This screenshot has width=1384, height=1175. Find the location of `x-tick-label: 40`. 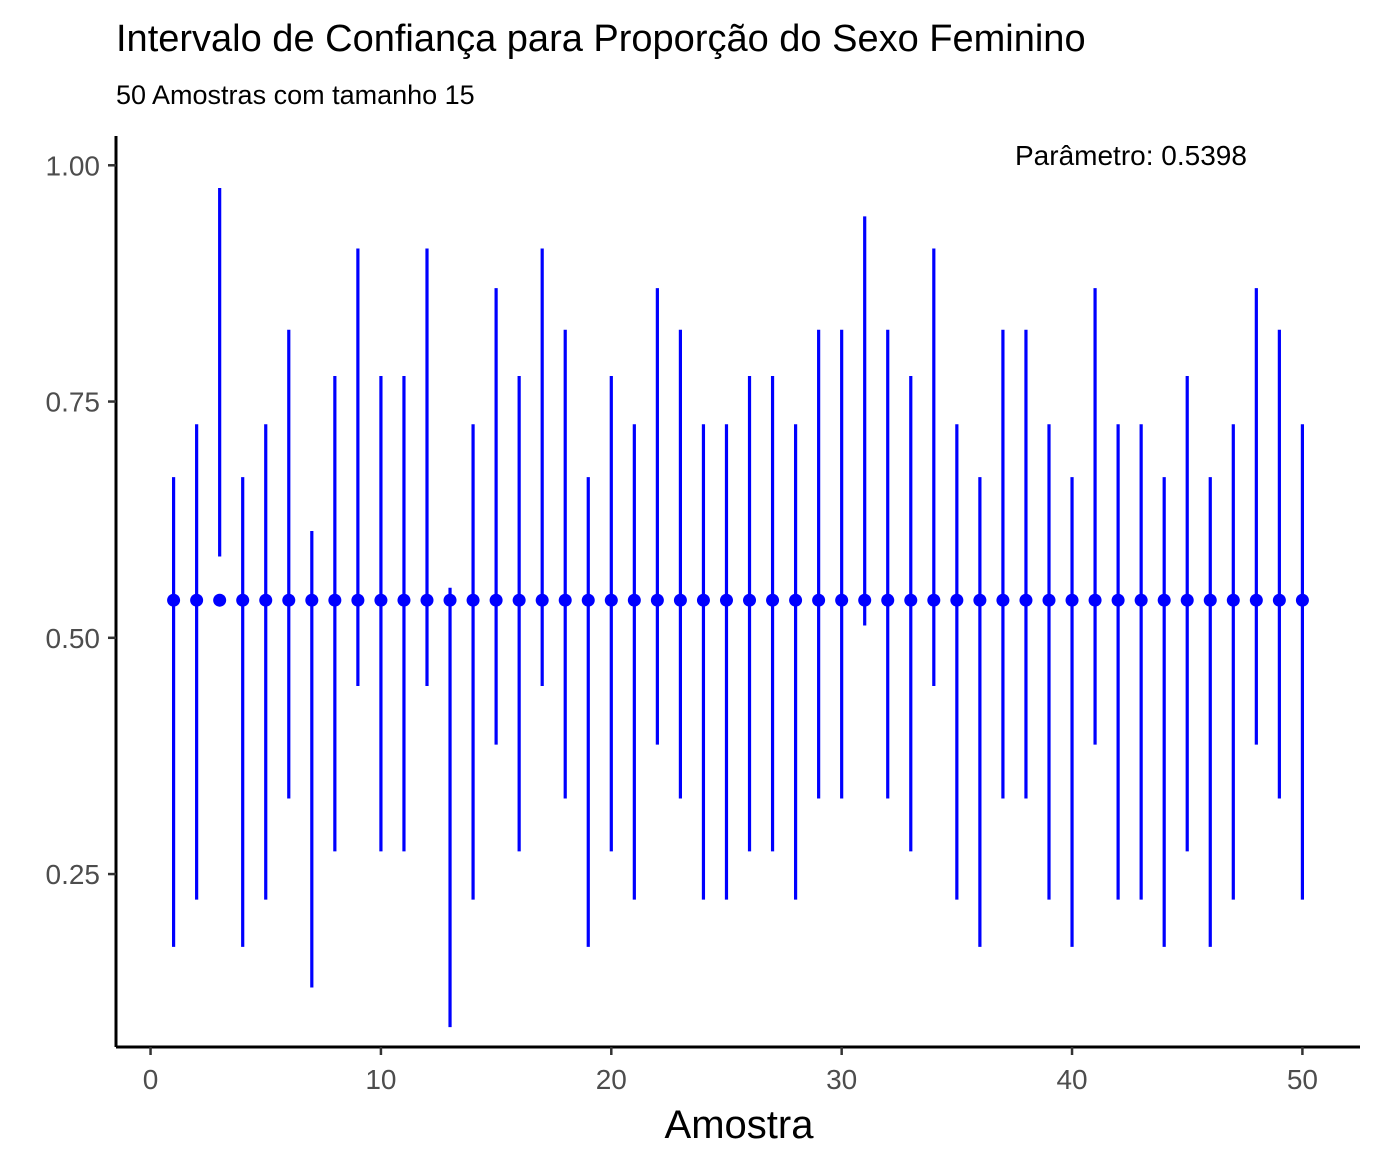

x-tick-label: 40 is located at coordinates (1071, 1079).